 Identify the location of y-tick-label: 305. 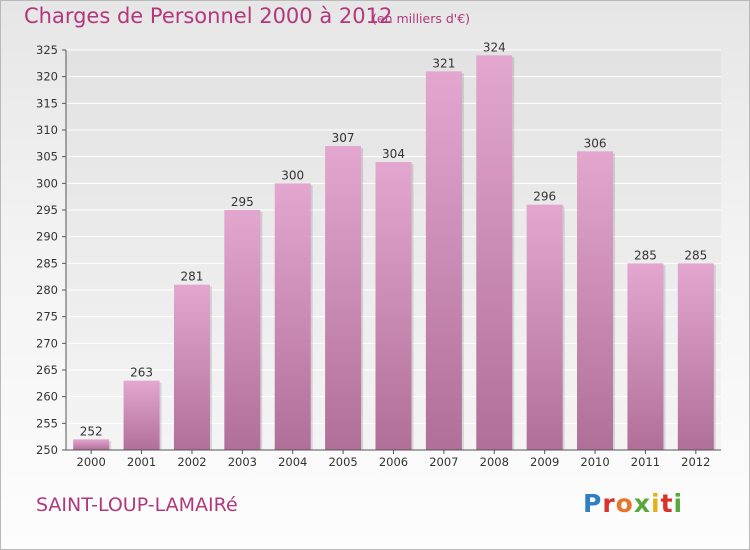
(47, 157).